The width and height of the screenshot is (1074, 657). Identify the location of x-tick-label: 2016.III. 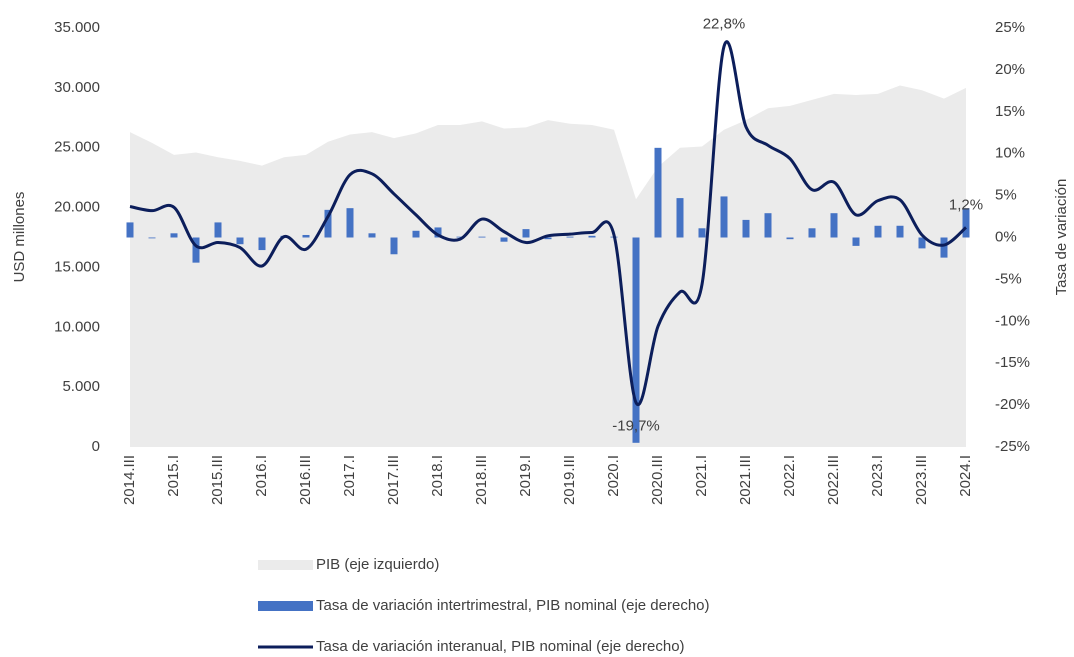
(305, 480).